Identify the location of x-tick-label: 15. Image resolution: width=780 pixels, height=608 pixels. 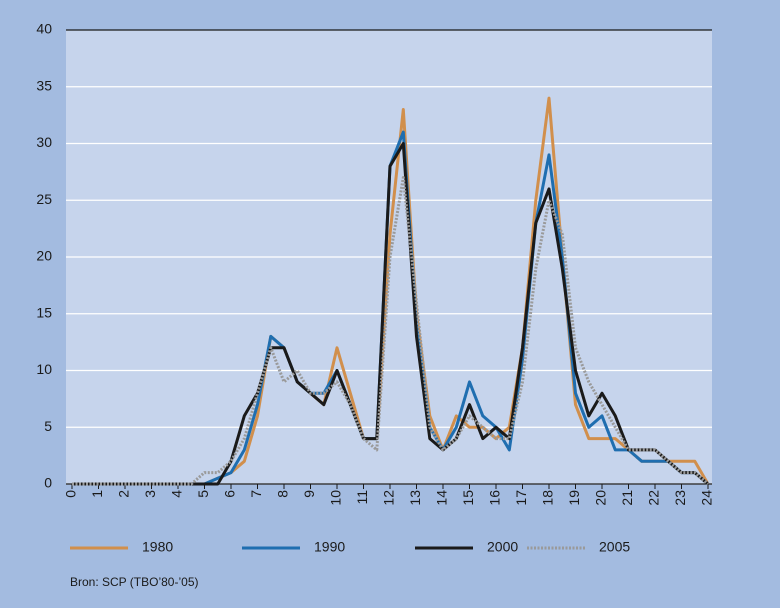
(468, 498).